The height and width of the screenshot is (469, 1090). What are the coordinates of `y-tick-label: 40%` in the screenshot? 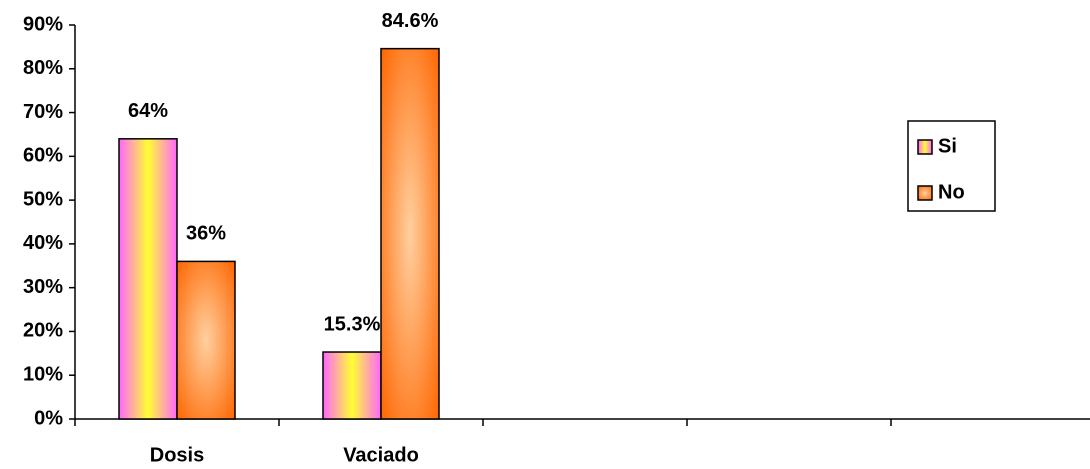 It's located at (43, 243).